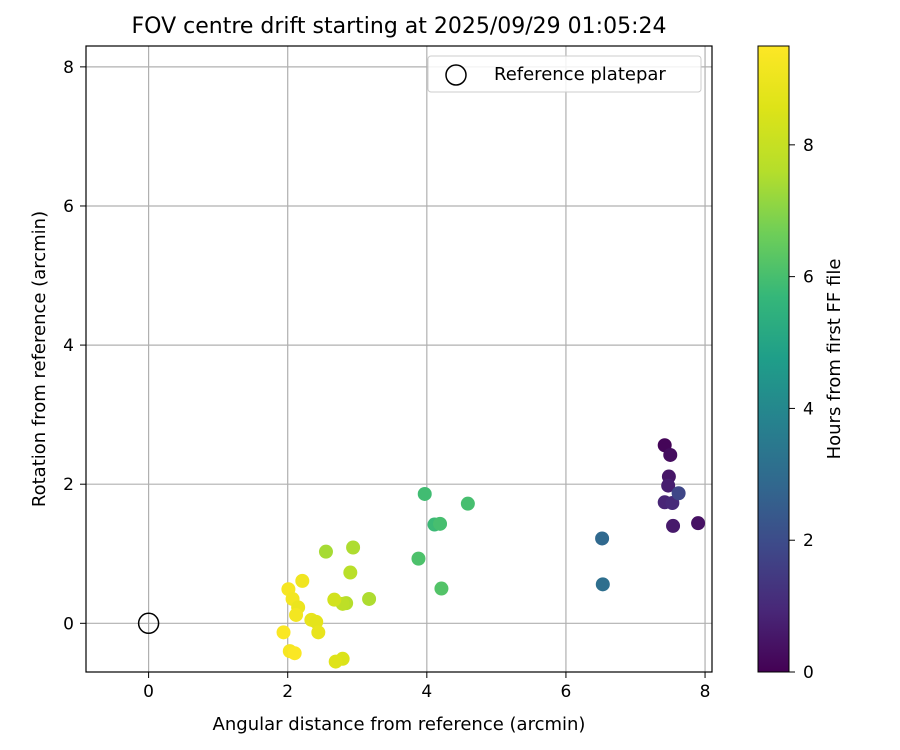 Image resolution: width=900 pixels, height=750 pixels. Describe the element at coordinates (580, 74) in the screenshot. I see `legend-label-reference: Reference platepar` at that location.